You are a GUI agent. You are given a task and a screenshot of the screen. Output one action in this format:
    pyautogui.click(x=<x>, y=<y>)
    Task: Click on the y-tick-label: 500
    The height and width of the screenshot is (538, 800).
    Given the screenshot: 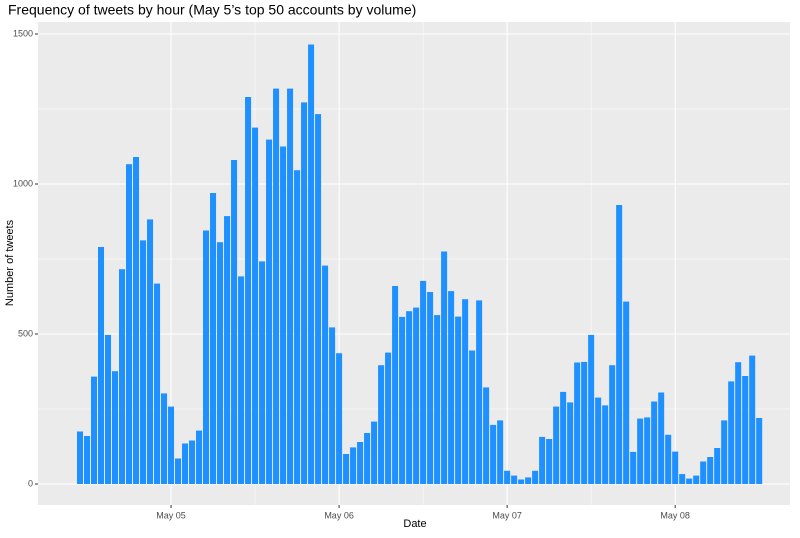 What is the action you would take?
    pyautogui.click(x=25, y=333)
    